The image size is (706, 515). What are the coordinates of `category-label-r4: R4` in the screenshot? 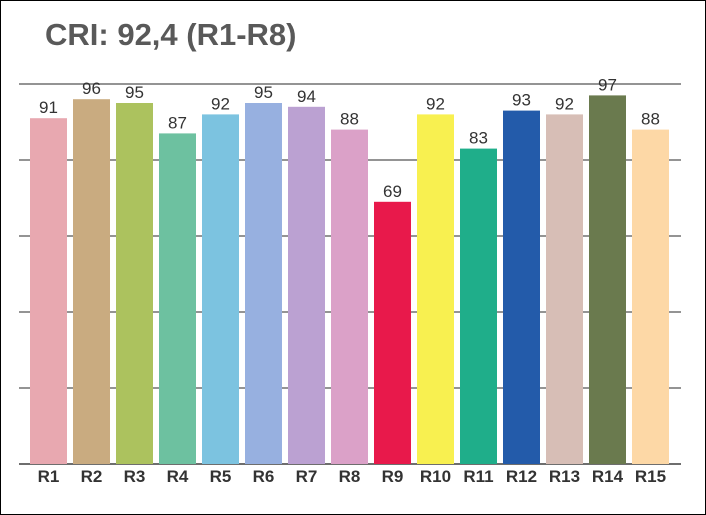 It's located at (178, 476).